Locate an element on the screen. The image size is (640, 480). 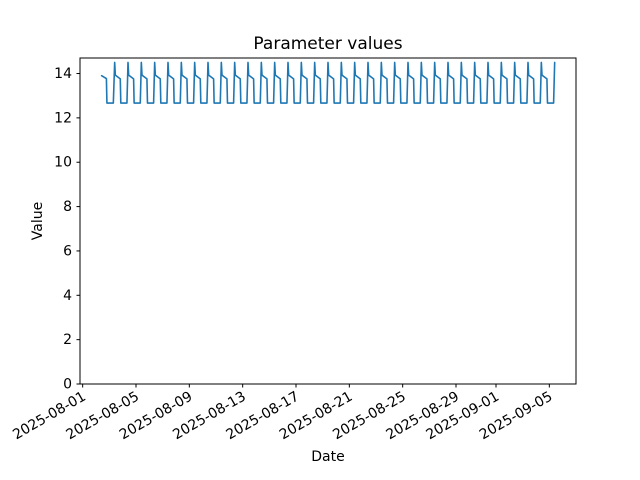
y-tick-label: 0 is located at coordinates (67, 385).